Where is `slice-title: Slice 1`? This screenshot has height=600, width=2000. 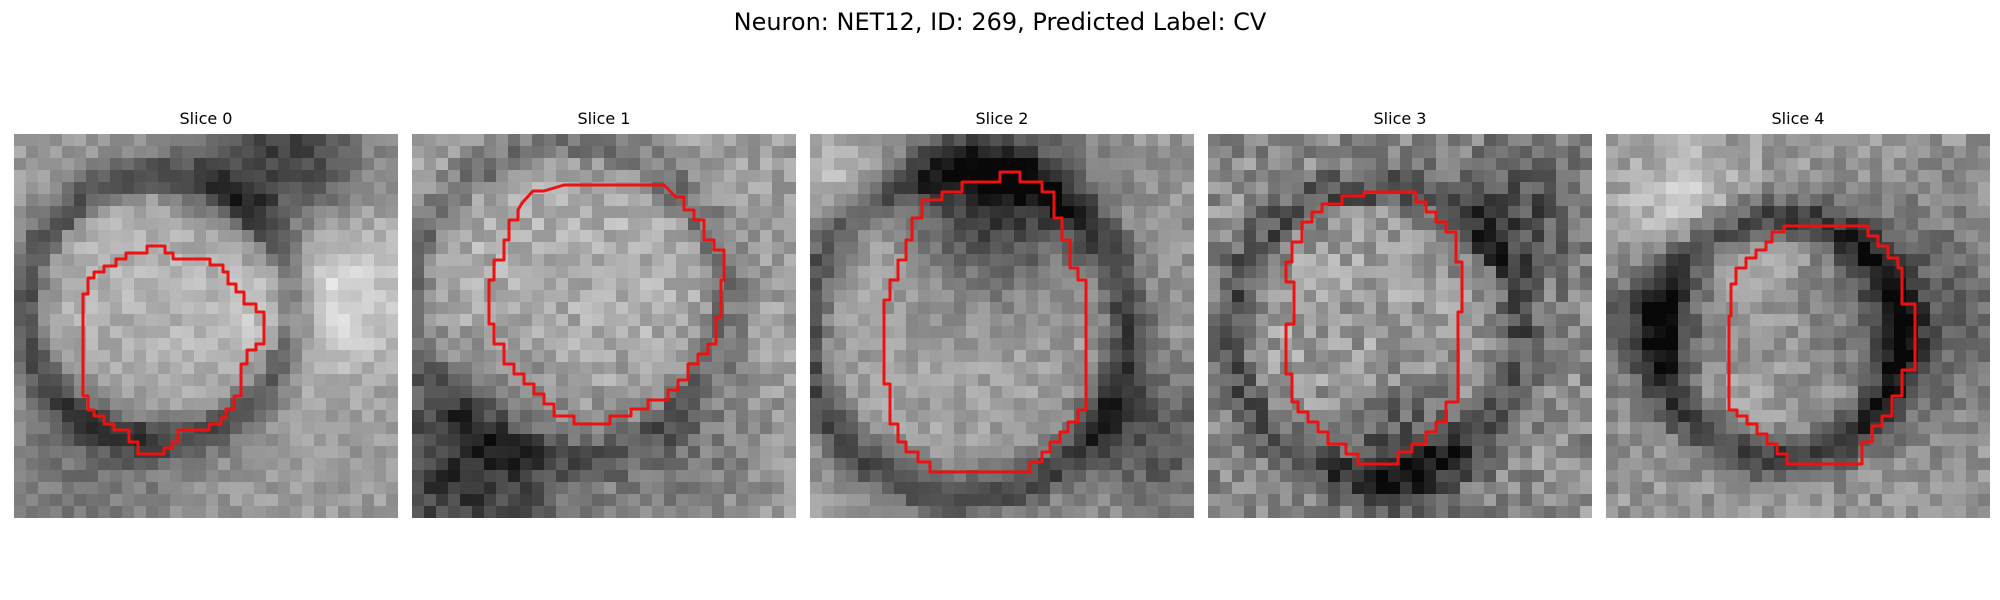
slice-title: Slice 1 is located at coordinates (604, 118).